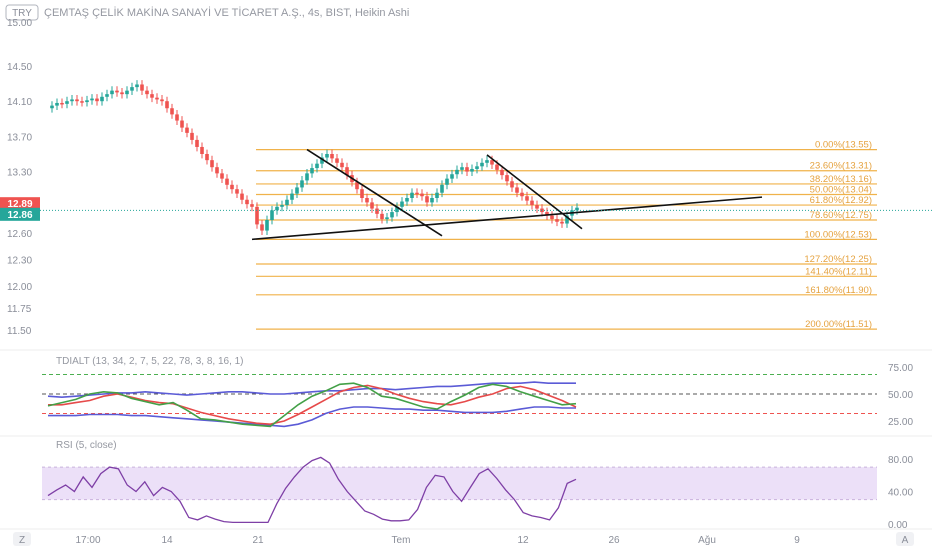 This screenshot has width=932, height=555. I want to click on price-tick-label: 11.75, so click(19, 309).